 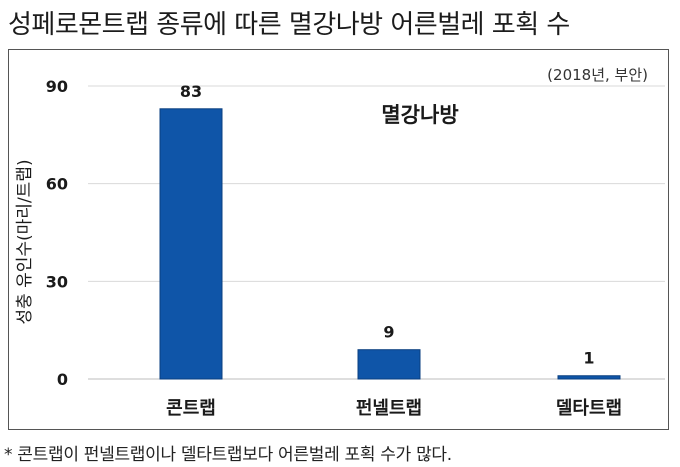 What do you see at coordinates (57, 281) in the screenshot?
I see `y-tick-label: 30` at bounding box center [57, 281].